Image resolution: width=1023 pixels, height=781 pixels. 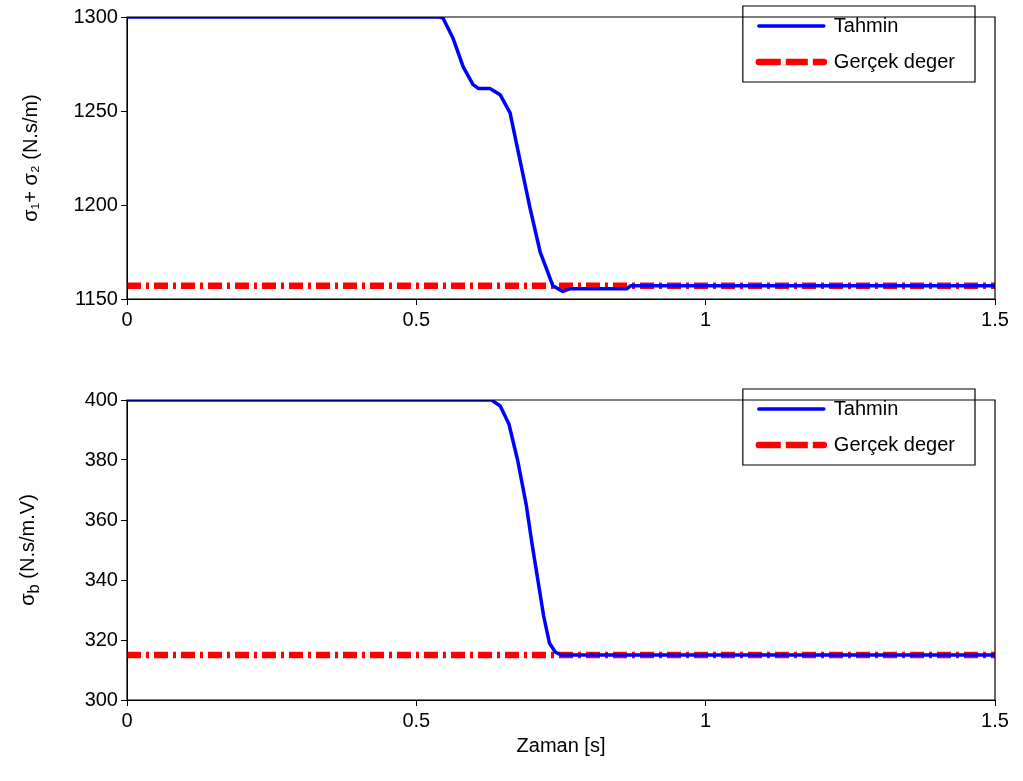 What do you see at coordinates (101, 638) in the screenshot?
I see `y-tick-label: 320` at bounding box center [101, 638].